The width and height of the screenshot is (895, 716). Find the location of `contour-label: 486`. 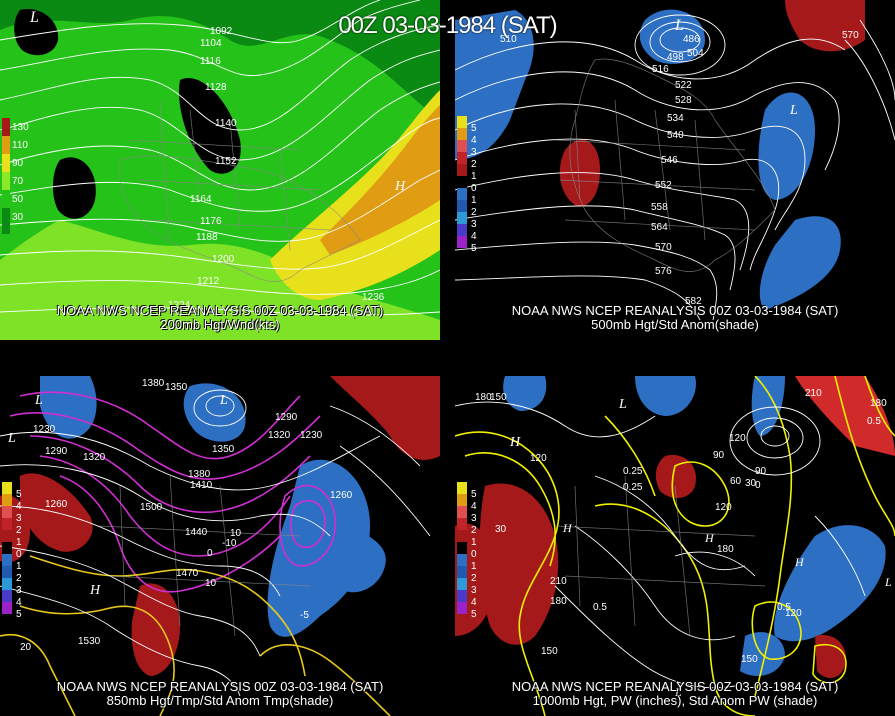

contour-label: 486 is located at coordinates (691, 39).